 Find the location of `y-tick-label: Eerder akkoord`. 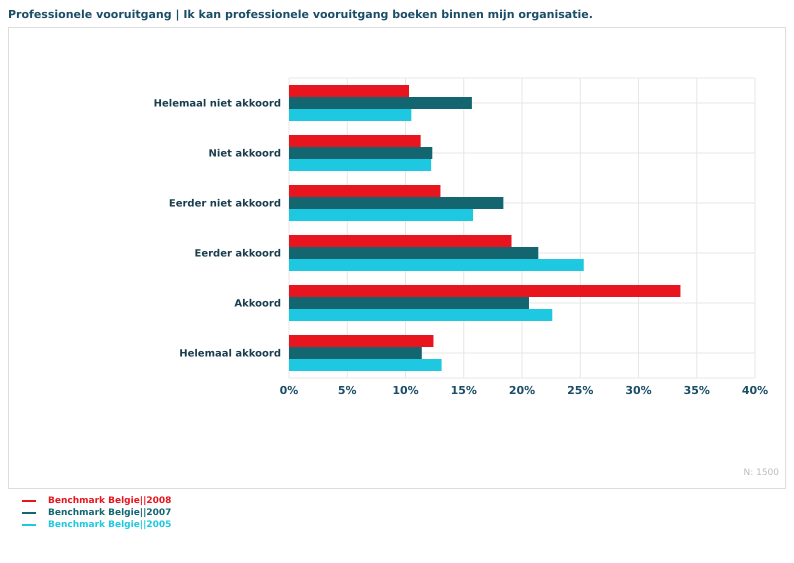

y-tick-label: Eerder akkoord is located at coordinates (237, 254).